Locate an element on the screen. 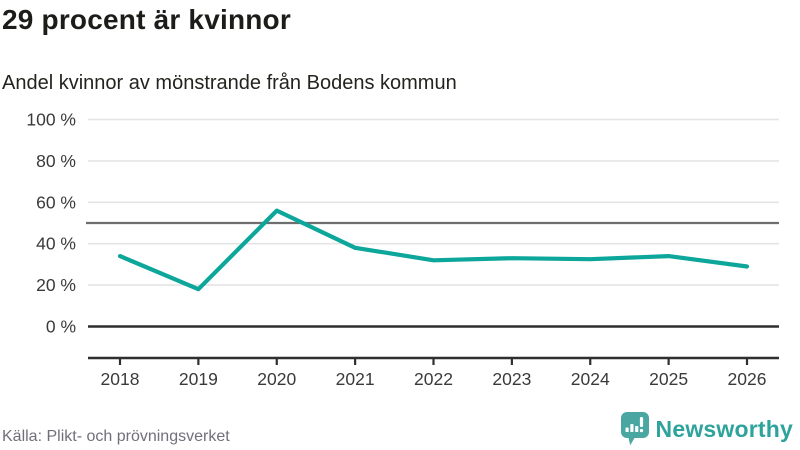 Image resolution: width=800 pixels, height=450 pixels. svg-text: 100 % is located at coordinates (51, 120).